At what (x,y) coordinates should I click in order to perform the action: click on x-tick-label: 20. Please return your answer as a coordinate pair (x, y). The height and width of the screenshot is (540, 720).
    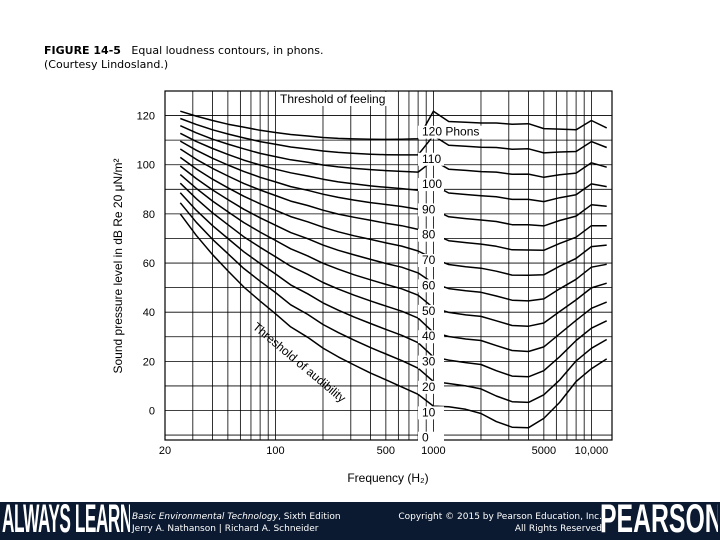
    Looking at the image, I should click on (165, 451).